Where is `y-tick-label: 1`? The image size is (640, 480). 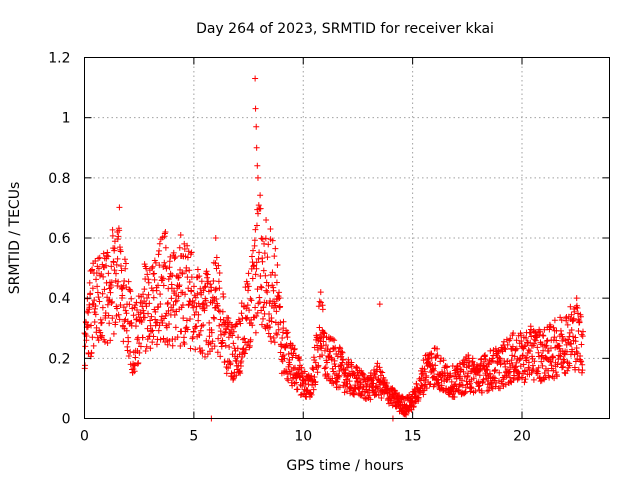 y-tick-label: 1 is located at coordinates (66, 119).